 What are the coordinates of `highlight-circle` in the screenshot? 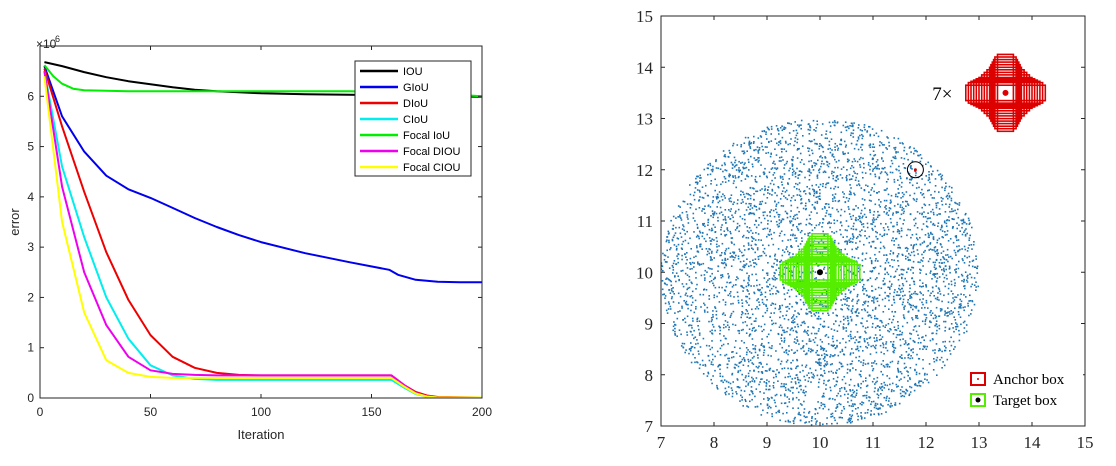 It's located at (915, 170).